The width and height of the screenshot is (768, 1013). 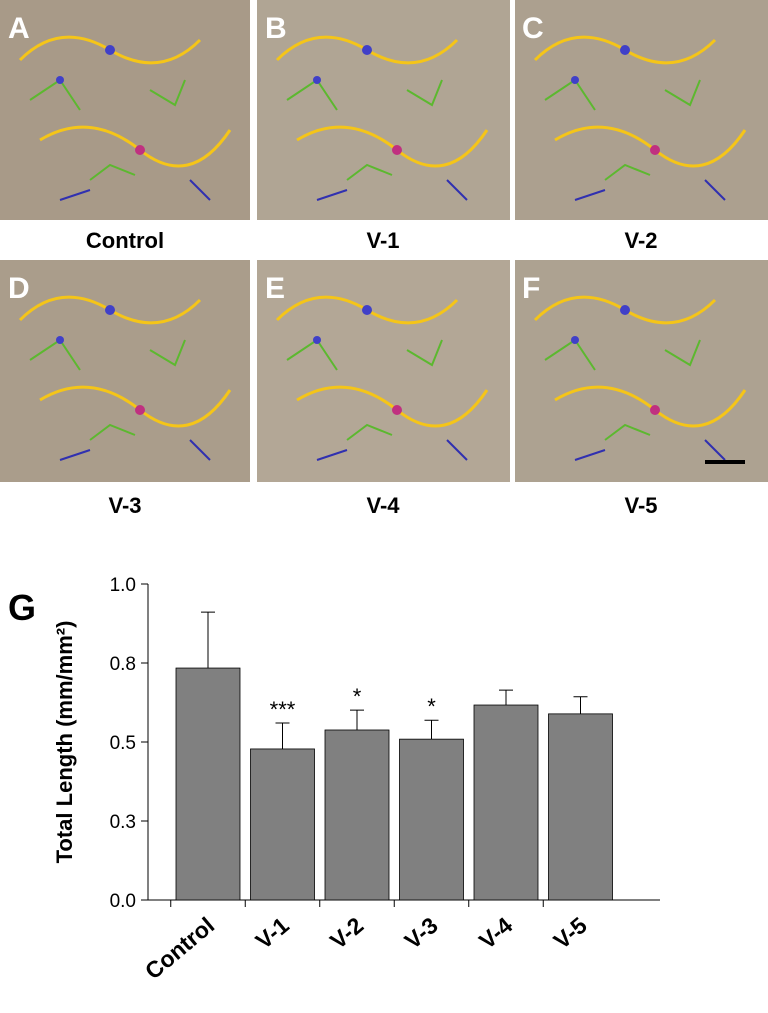 What do you see at coordinates (640, 240) in the screenshot?
I see `panel-caption: V-2` at bounding box center [640, 240].